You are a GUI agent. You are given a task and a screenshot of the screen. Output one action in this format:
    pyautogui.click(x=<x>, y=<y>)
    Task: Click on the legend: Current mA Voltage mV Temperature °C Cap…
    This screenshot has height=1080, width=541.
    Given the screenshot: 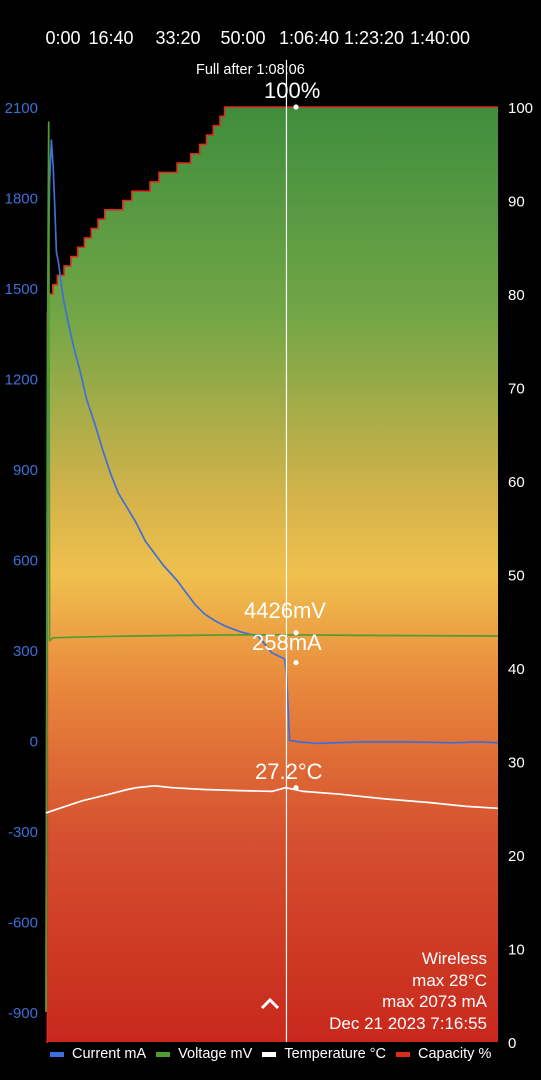 What is the action you would take?
    pyautogui.click(x=270, y=1054)
    